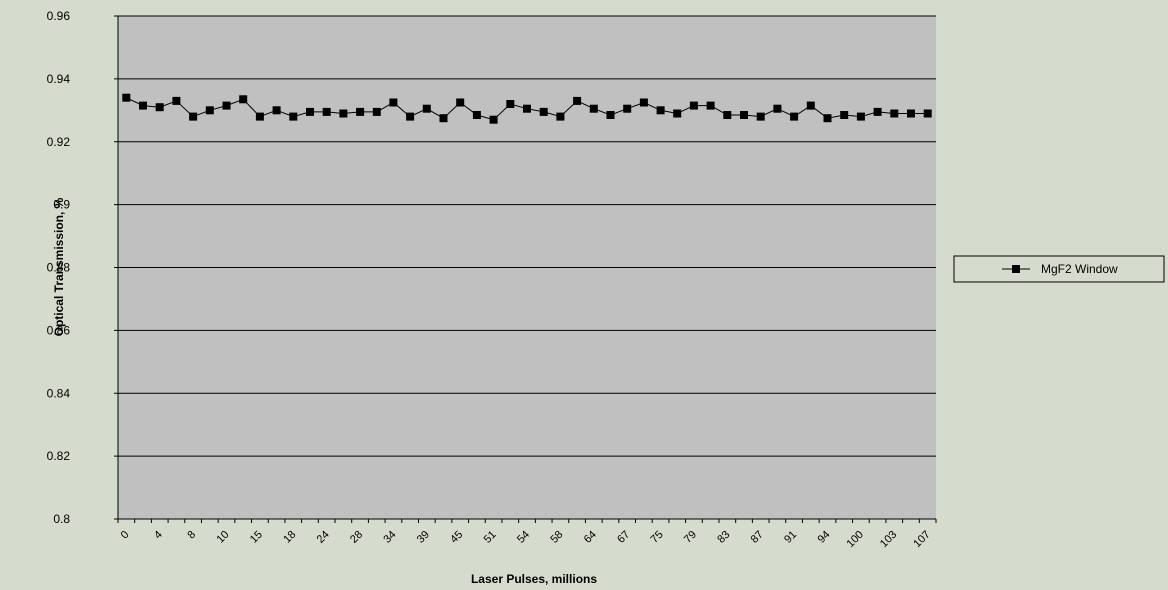  What do you see at coordinates (323, 537) in the screenshot?
I see `x-tick-label: 24` at bounding box center [323, 537].